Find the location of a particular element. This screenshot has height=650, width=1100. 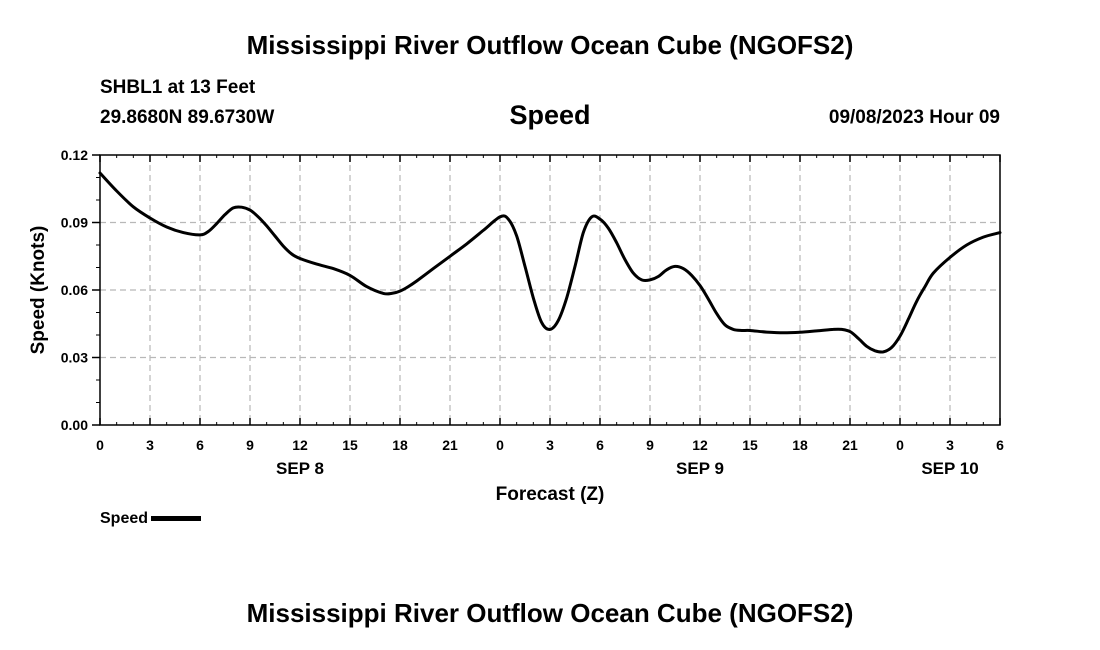

y-axis-title: Speed (Knots) is located at coordinates (38, 290).